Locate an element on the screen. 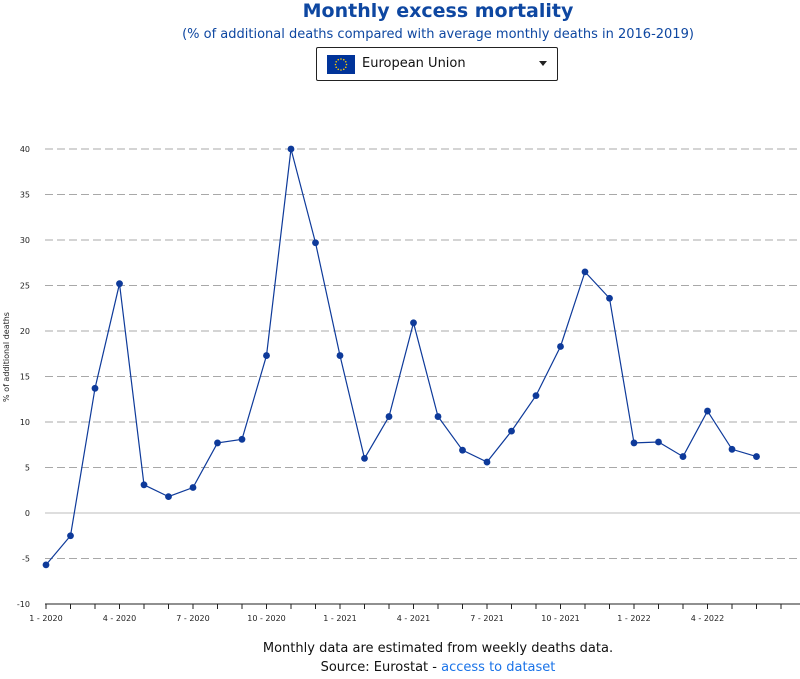  x-tick-label: 1 - 2020 is located at coordinates (45, 618).